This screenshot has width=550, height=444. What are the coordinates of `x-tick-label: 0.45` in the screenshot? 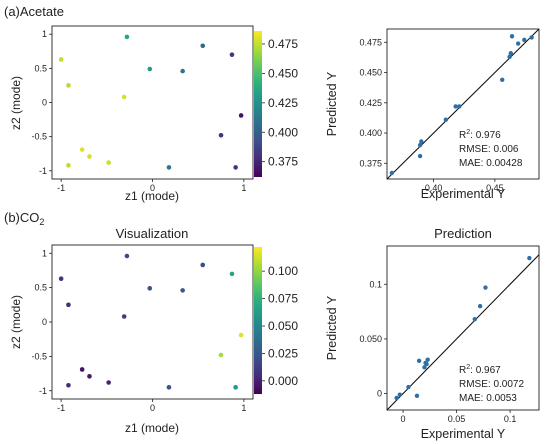 It's located at (495, 188).